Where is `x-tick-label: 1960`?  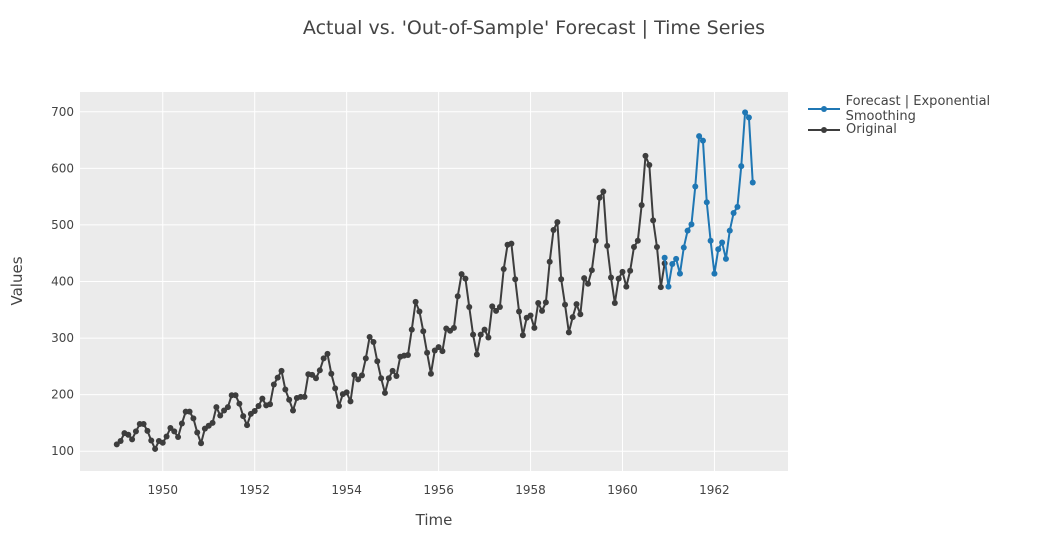
x-tick-label: 1960 is located at coordinates (622, 490).